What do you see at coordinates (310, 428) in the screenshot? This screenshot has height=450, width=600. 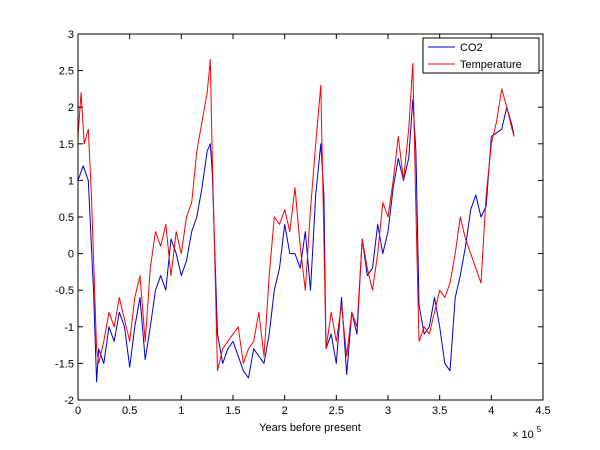 I see `x-axis-label: Years before present` at bounding box center [310, 428].